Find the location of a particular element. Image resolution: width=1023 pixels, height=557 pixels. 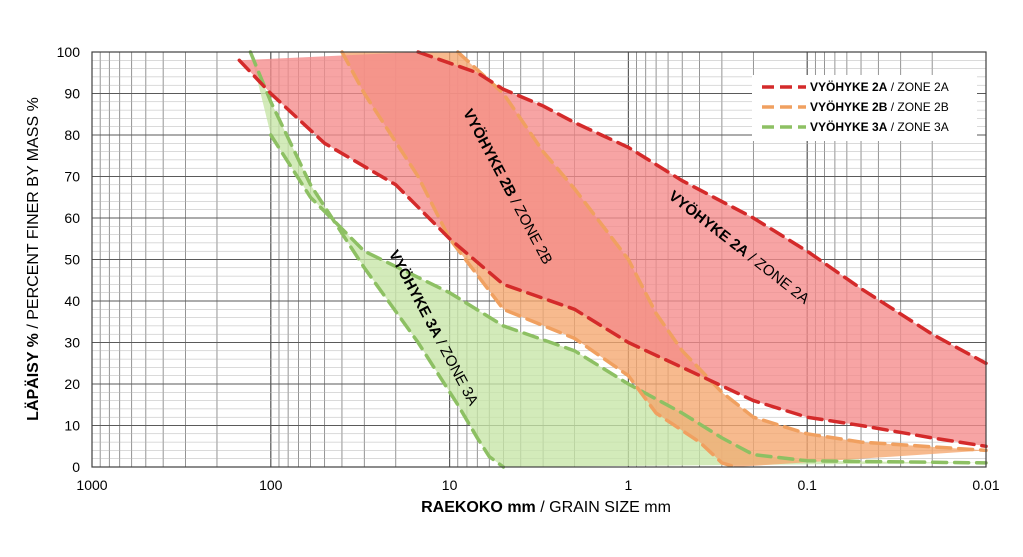

y-tick-label: 80 is located at coordinates (72, 135).